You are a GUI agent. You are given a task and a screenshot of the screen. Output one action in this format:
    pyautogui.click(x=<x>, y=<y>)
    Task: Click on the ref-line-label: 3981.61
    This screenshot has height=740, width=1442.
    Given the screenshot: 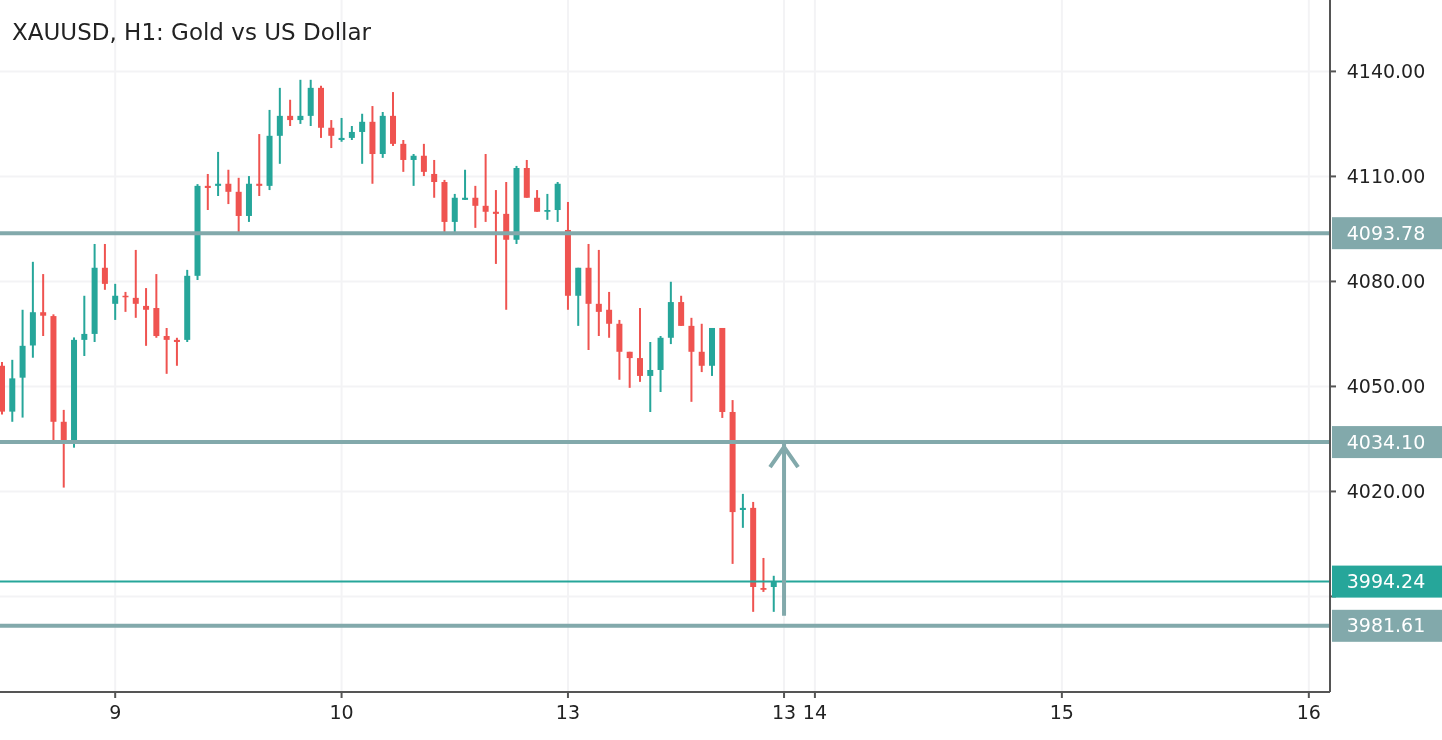 What is the action you would take?
    pyautogui.click(x=1386, y=625)
    